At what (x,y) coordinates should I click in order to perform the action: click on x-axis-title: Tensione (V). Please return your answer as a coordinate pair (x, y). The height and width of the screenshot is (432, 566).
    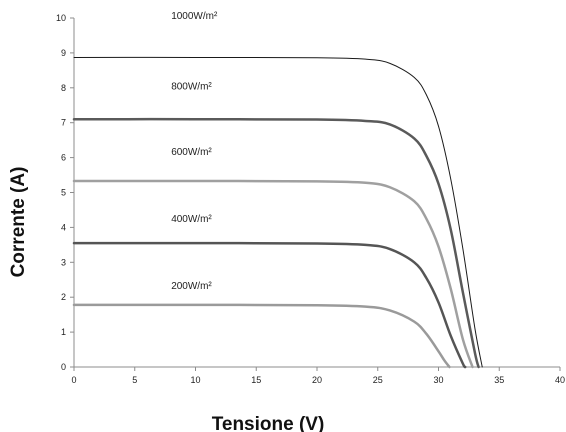
    Looking at the image, I should click on (268, 423).